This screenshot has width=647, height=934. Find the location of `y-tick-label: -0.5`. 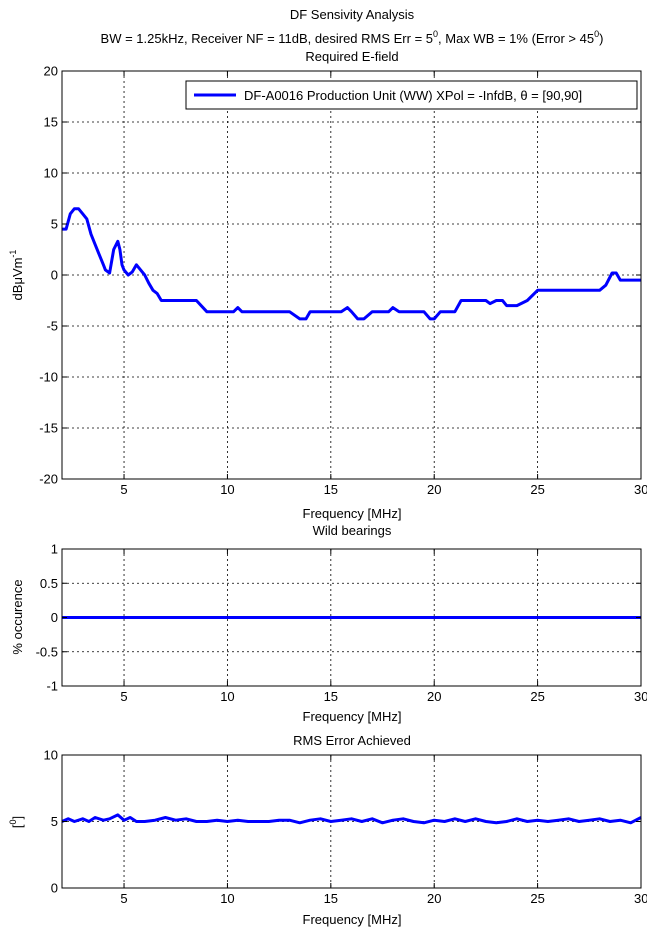

y-tick-label: -0.5 is located at coordinates (47, 651).